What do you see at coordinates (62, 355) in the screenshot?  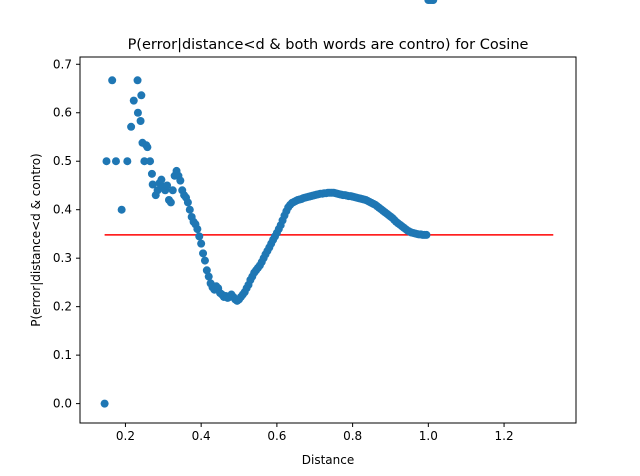 I see `y-tick-label: 0.1` at bounding box center [62, 355].